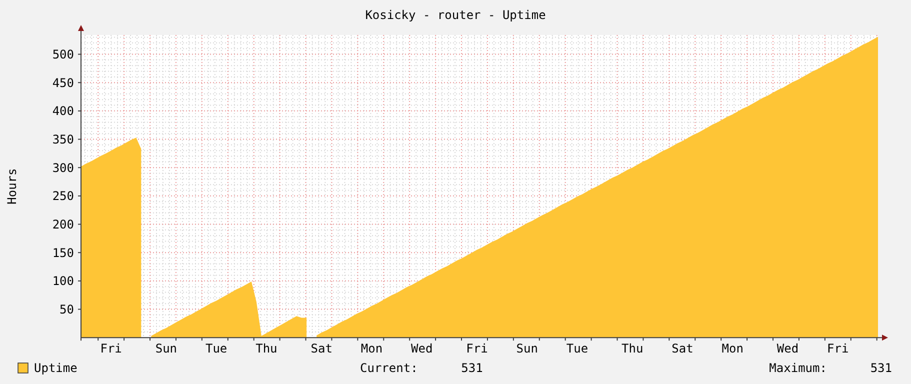 The image size is (911, 384). Describe the element at coordinates (63, 167) in the screenshot. I see `y-tick-label: 300` at that location.